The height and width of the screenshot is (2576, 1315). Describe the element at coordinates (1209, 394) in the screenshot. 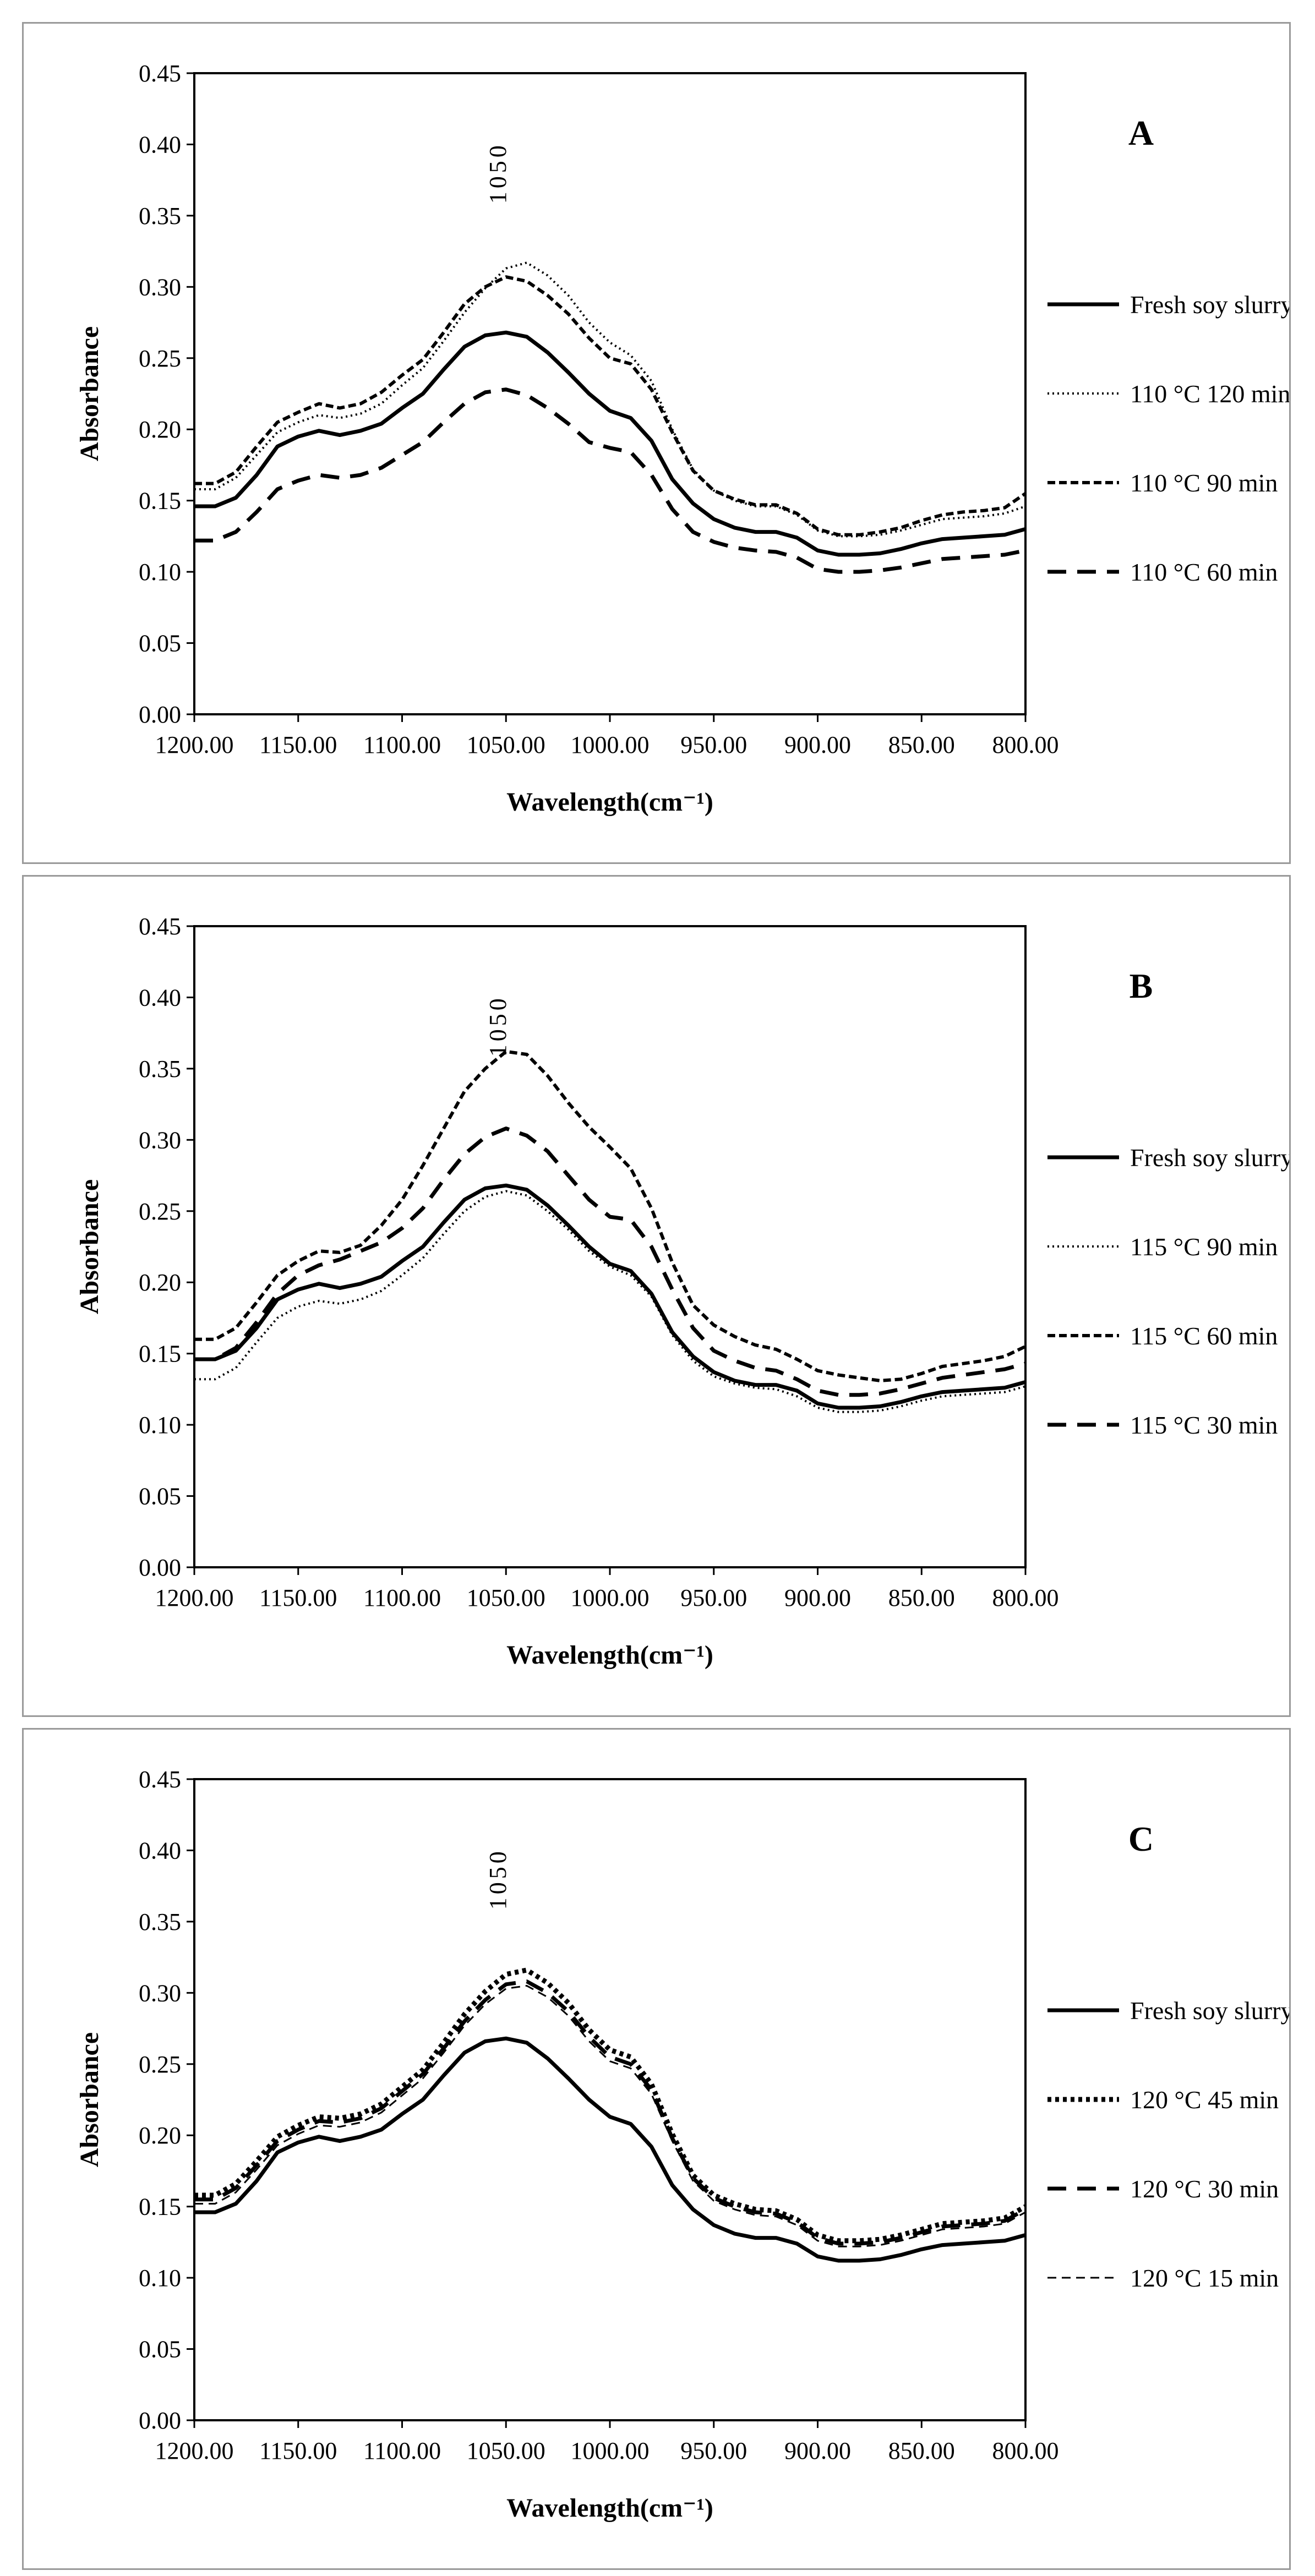

I see `legend-label: 110 °C 120 min` at that location.